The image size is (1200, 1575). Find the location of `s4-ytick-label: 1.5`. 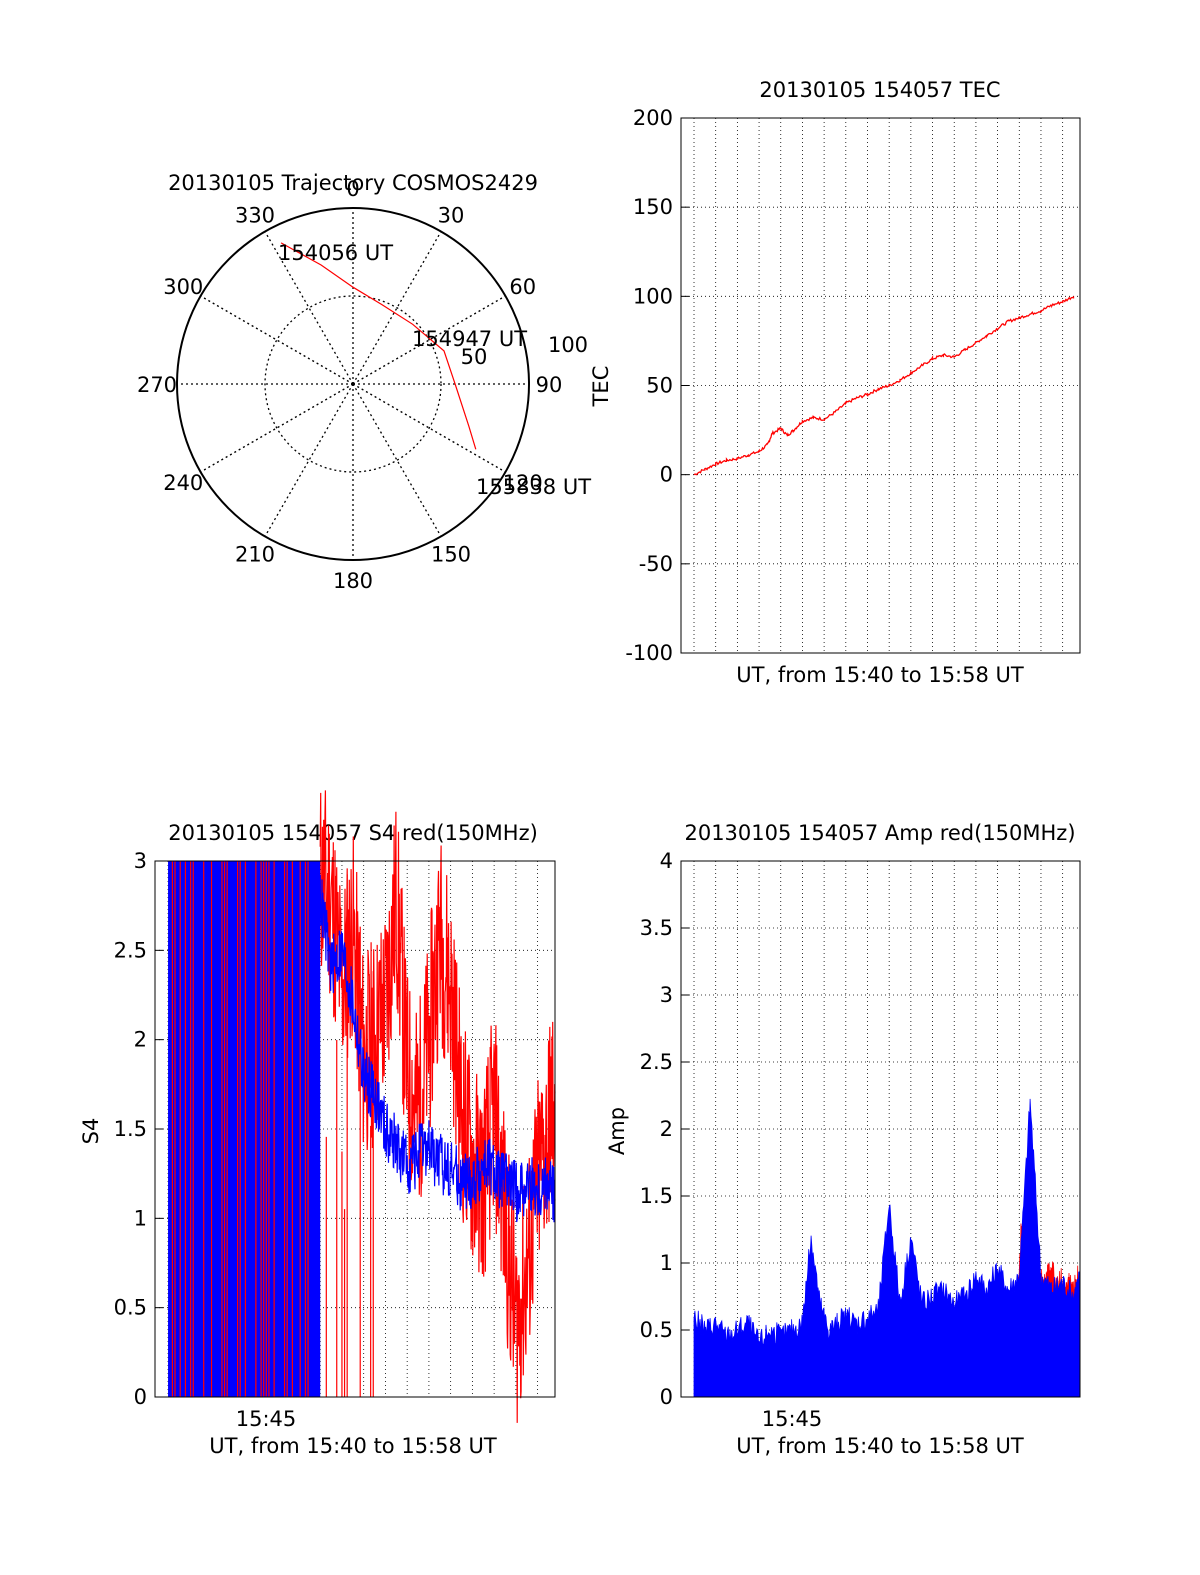

s4-ytick-label: 1.5 is located at coordinates (130, 1129).